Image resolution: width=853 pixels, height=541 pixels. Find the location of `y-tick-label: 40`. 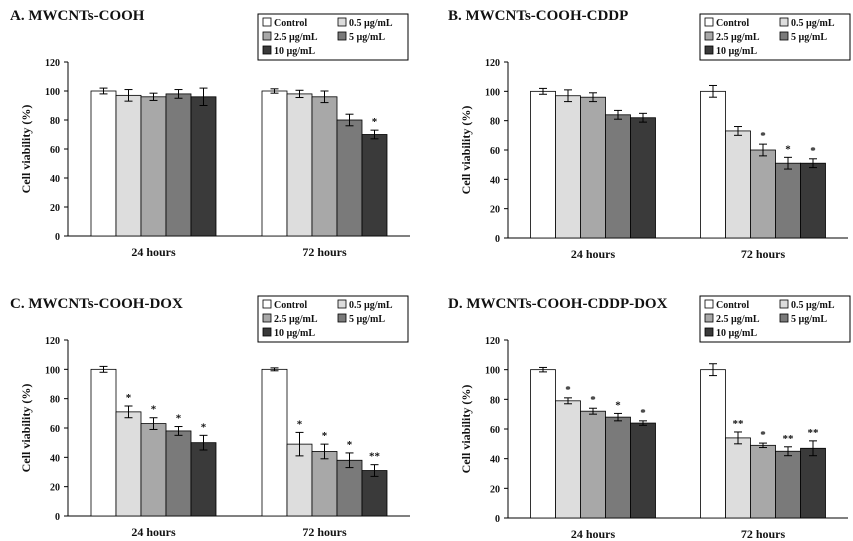

y-tick-label: 40 is located at coordinates (55, 458).